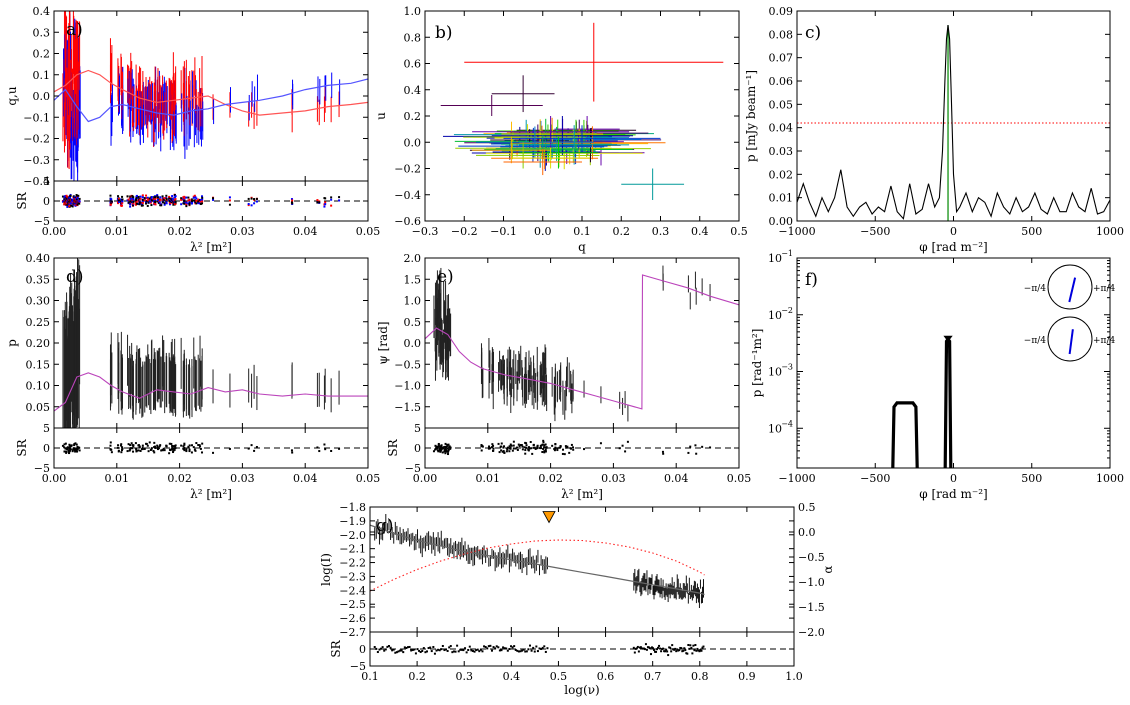 The height and width of the screenshot is (705, 1130). I want to click on axes-g, so click(582, 569).